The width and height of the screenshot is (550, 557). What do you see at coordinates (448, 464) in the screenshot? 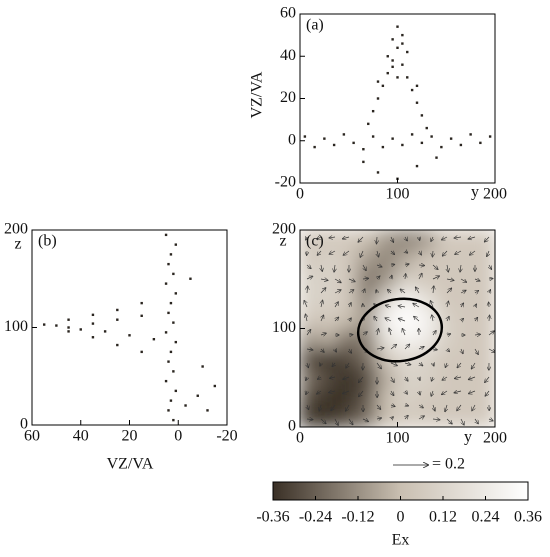
I see `arrow-legend-label: = 0.2` at bounding box center [448, 464].